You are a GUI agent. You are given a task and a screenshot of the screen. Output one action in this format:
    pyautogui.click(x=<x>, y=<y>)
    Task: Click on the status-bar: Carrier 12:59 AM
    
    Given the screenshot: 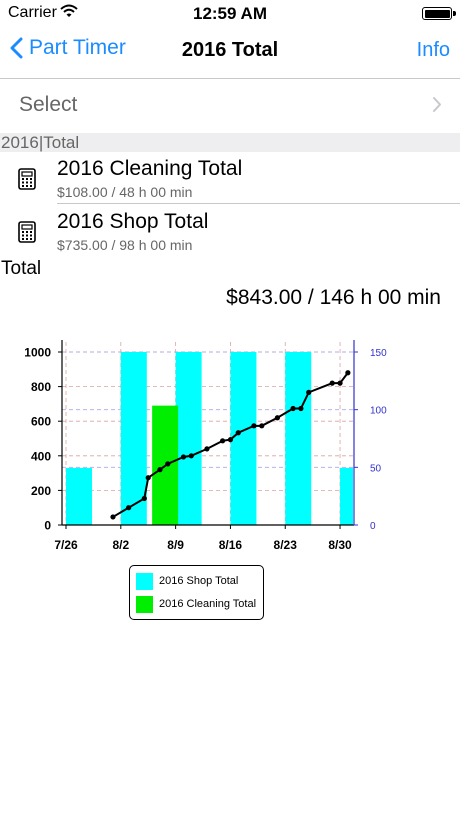 What is the action you would take?
    pyautogui.click(x=230, y=14)
    